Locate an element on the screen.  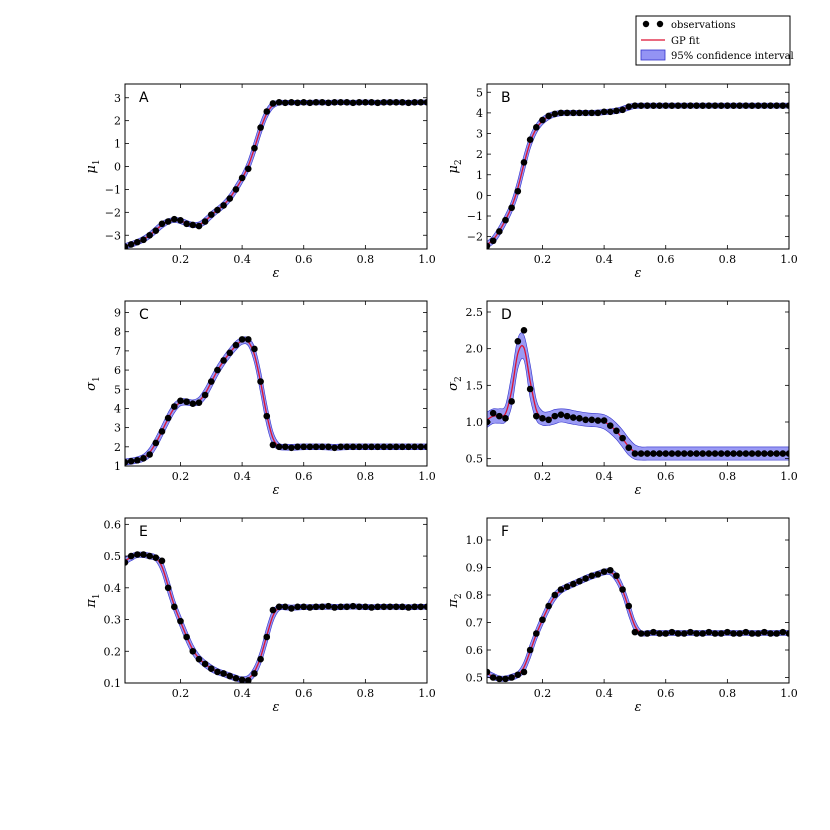
legend-label-observations: observations is located at coordinates (703, 25).